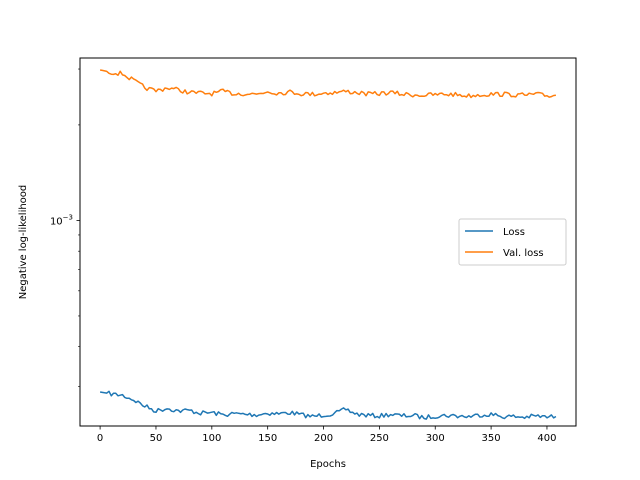 The height and width of the screenshot is (480, 640). Describe the element at coordinates (211, 438) in the screenshot. I see `x-tick-label: 100` at that location.